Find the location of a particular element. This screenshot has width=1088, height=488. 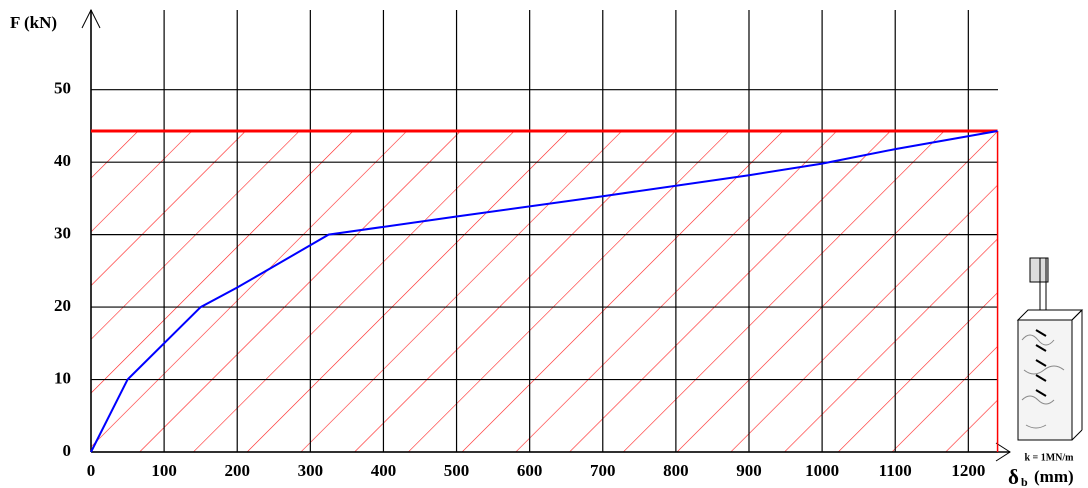

x-tick-label: 1200 is located at coordinates (968, 470).